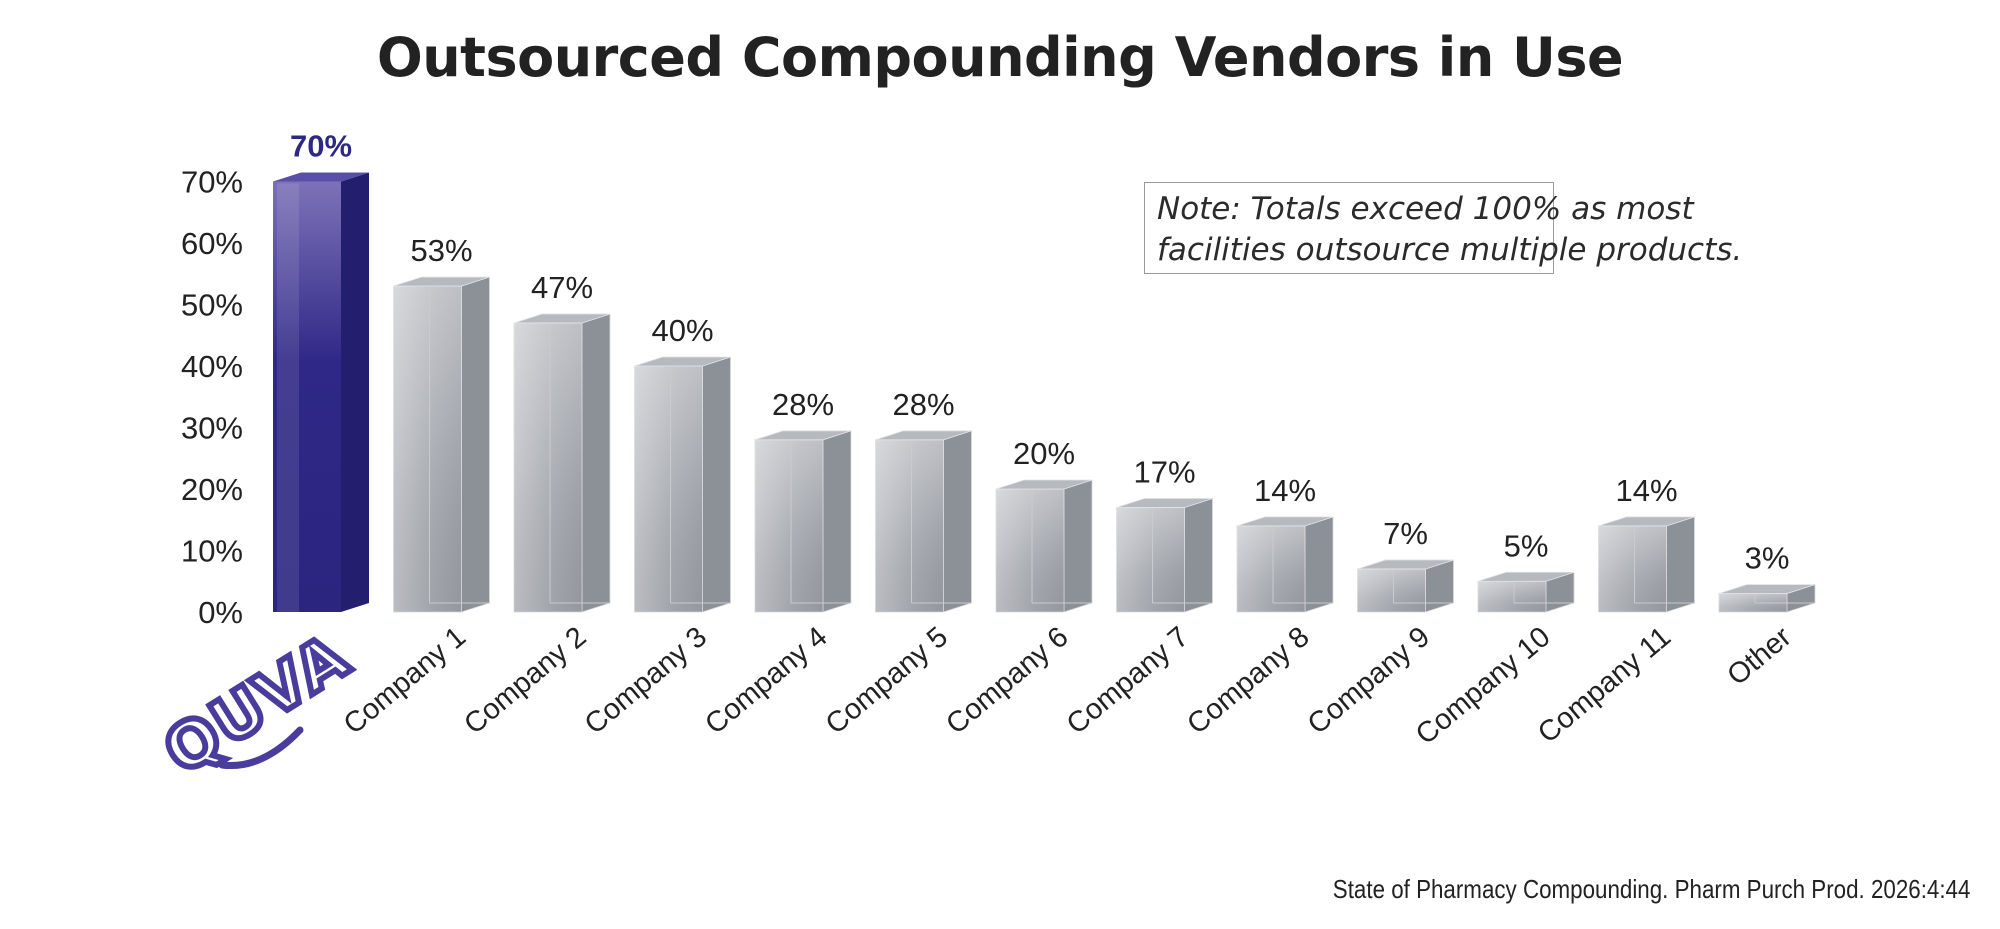 The width and height of the screenshot is (2000, 929). I want to click on bar-value-label: 7%, so click(1405, 533).